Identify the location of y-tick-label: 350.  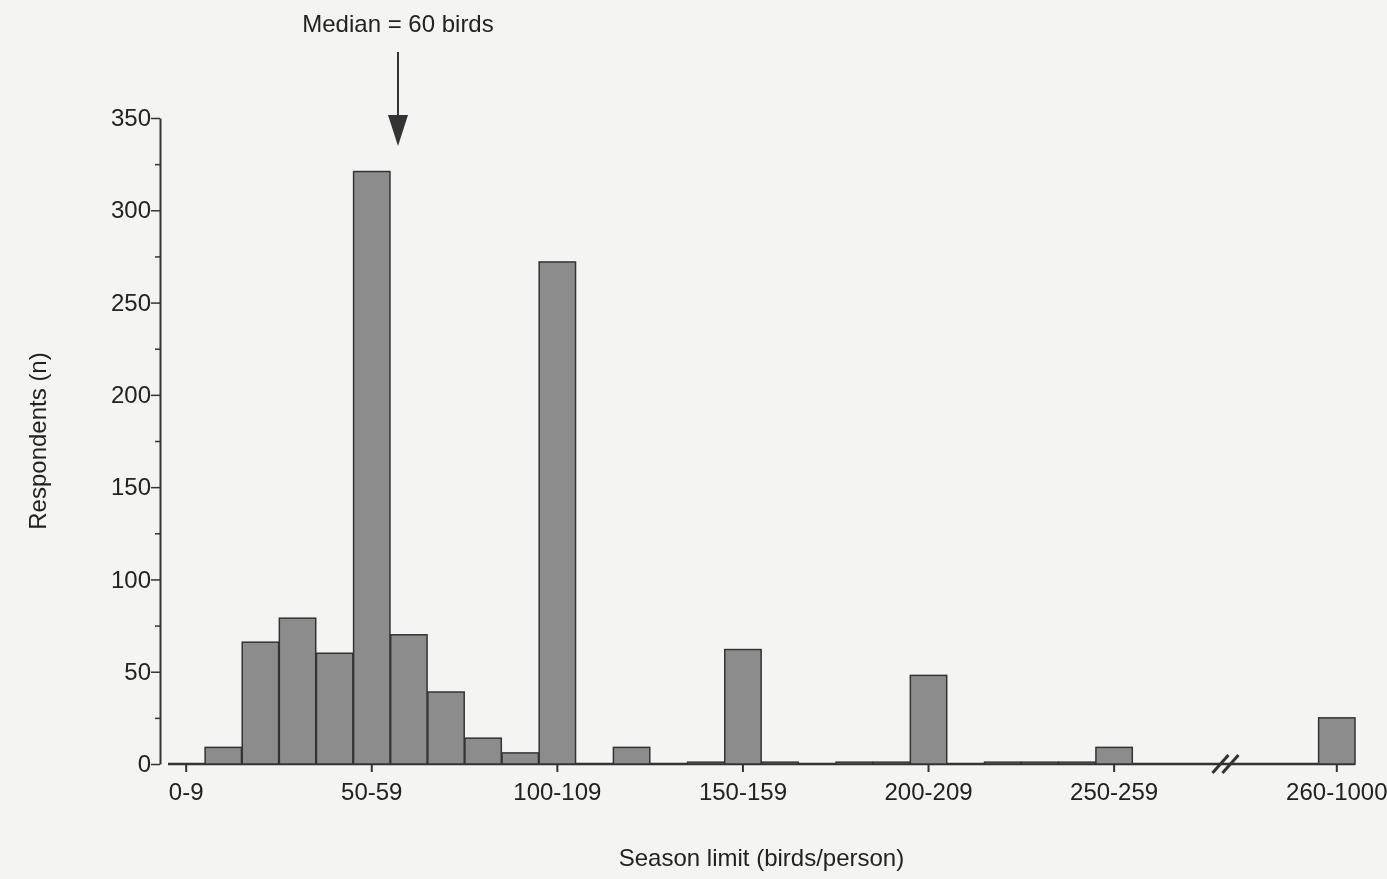
(130, 118).